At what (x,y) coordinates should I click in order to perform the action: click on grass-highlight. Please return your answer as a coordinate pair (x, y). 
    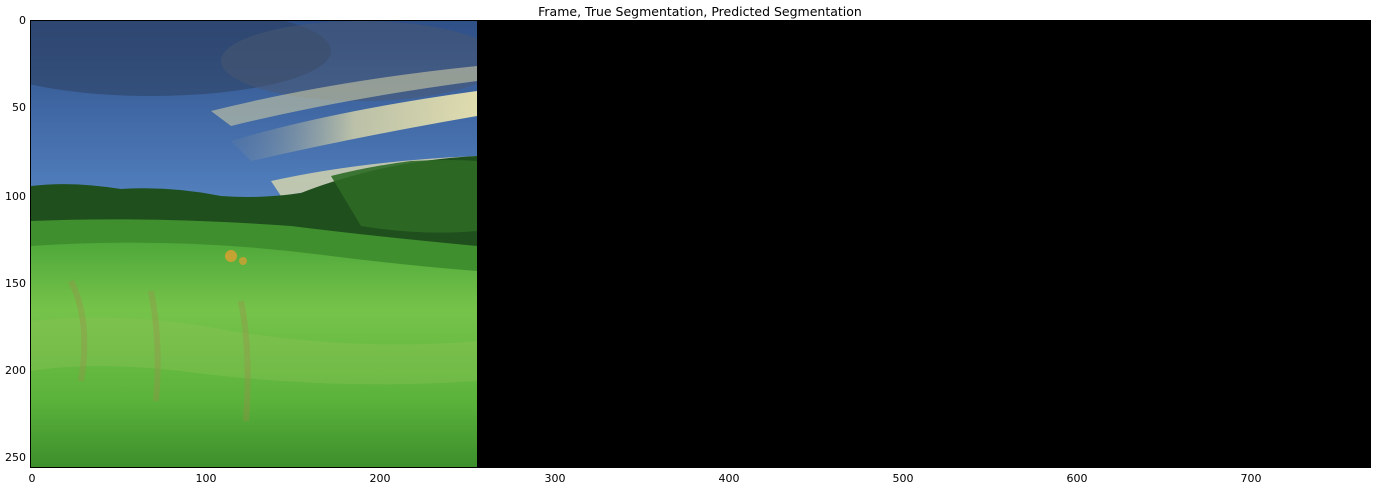
    Looking at the image, I should click on (254, 351).